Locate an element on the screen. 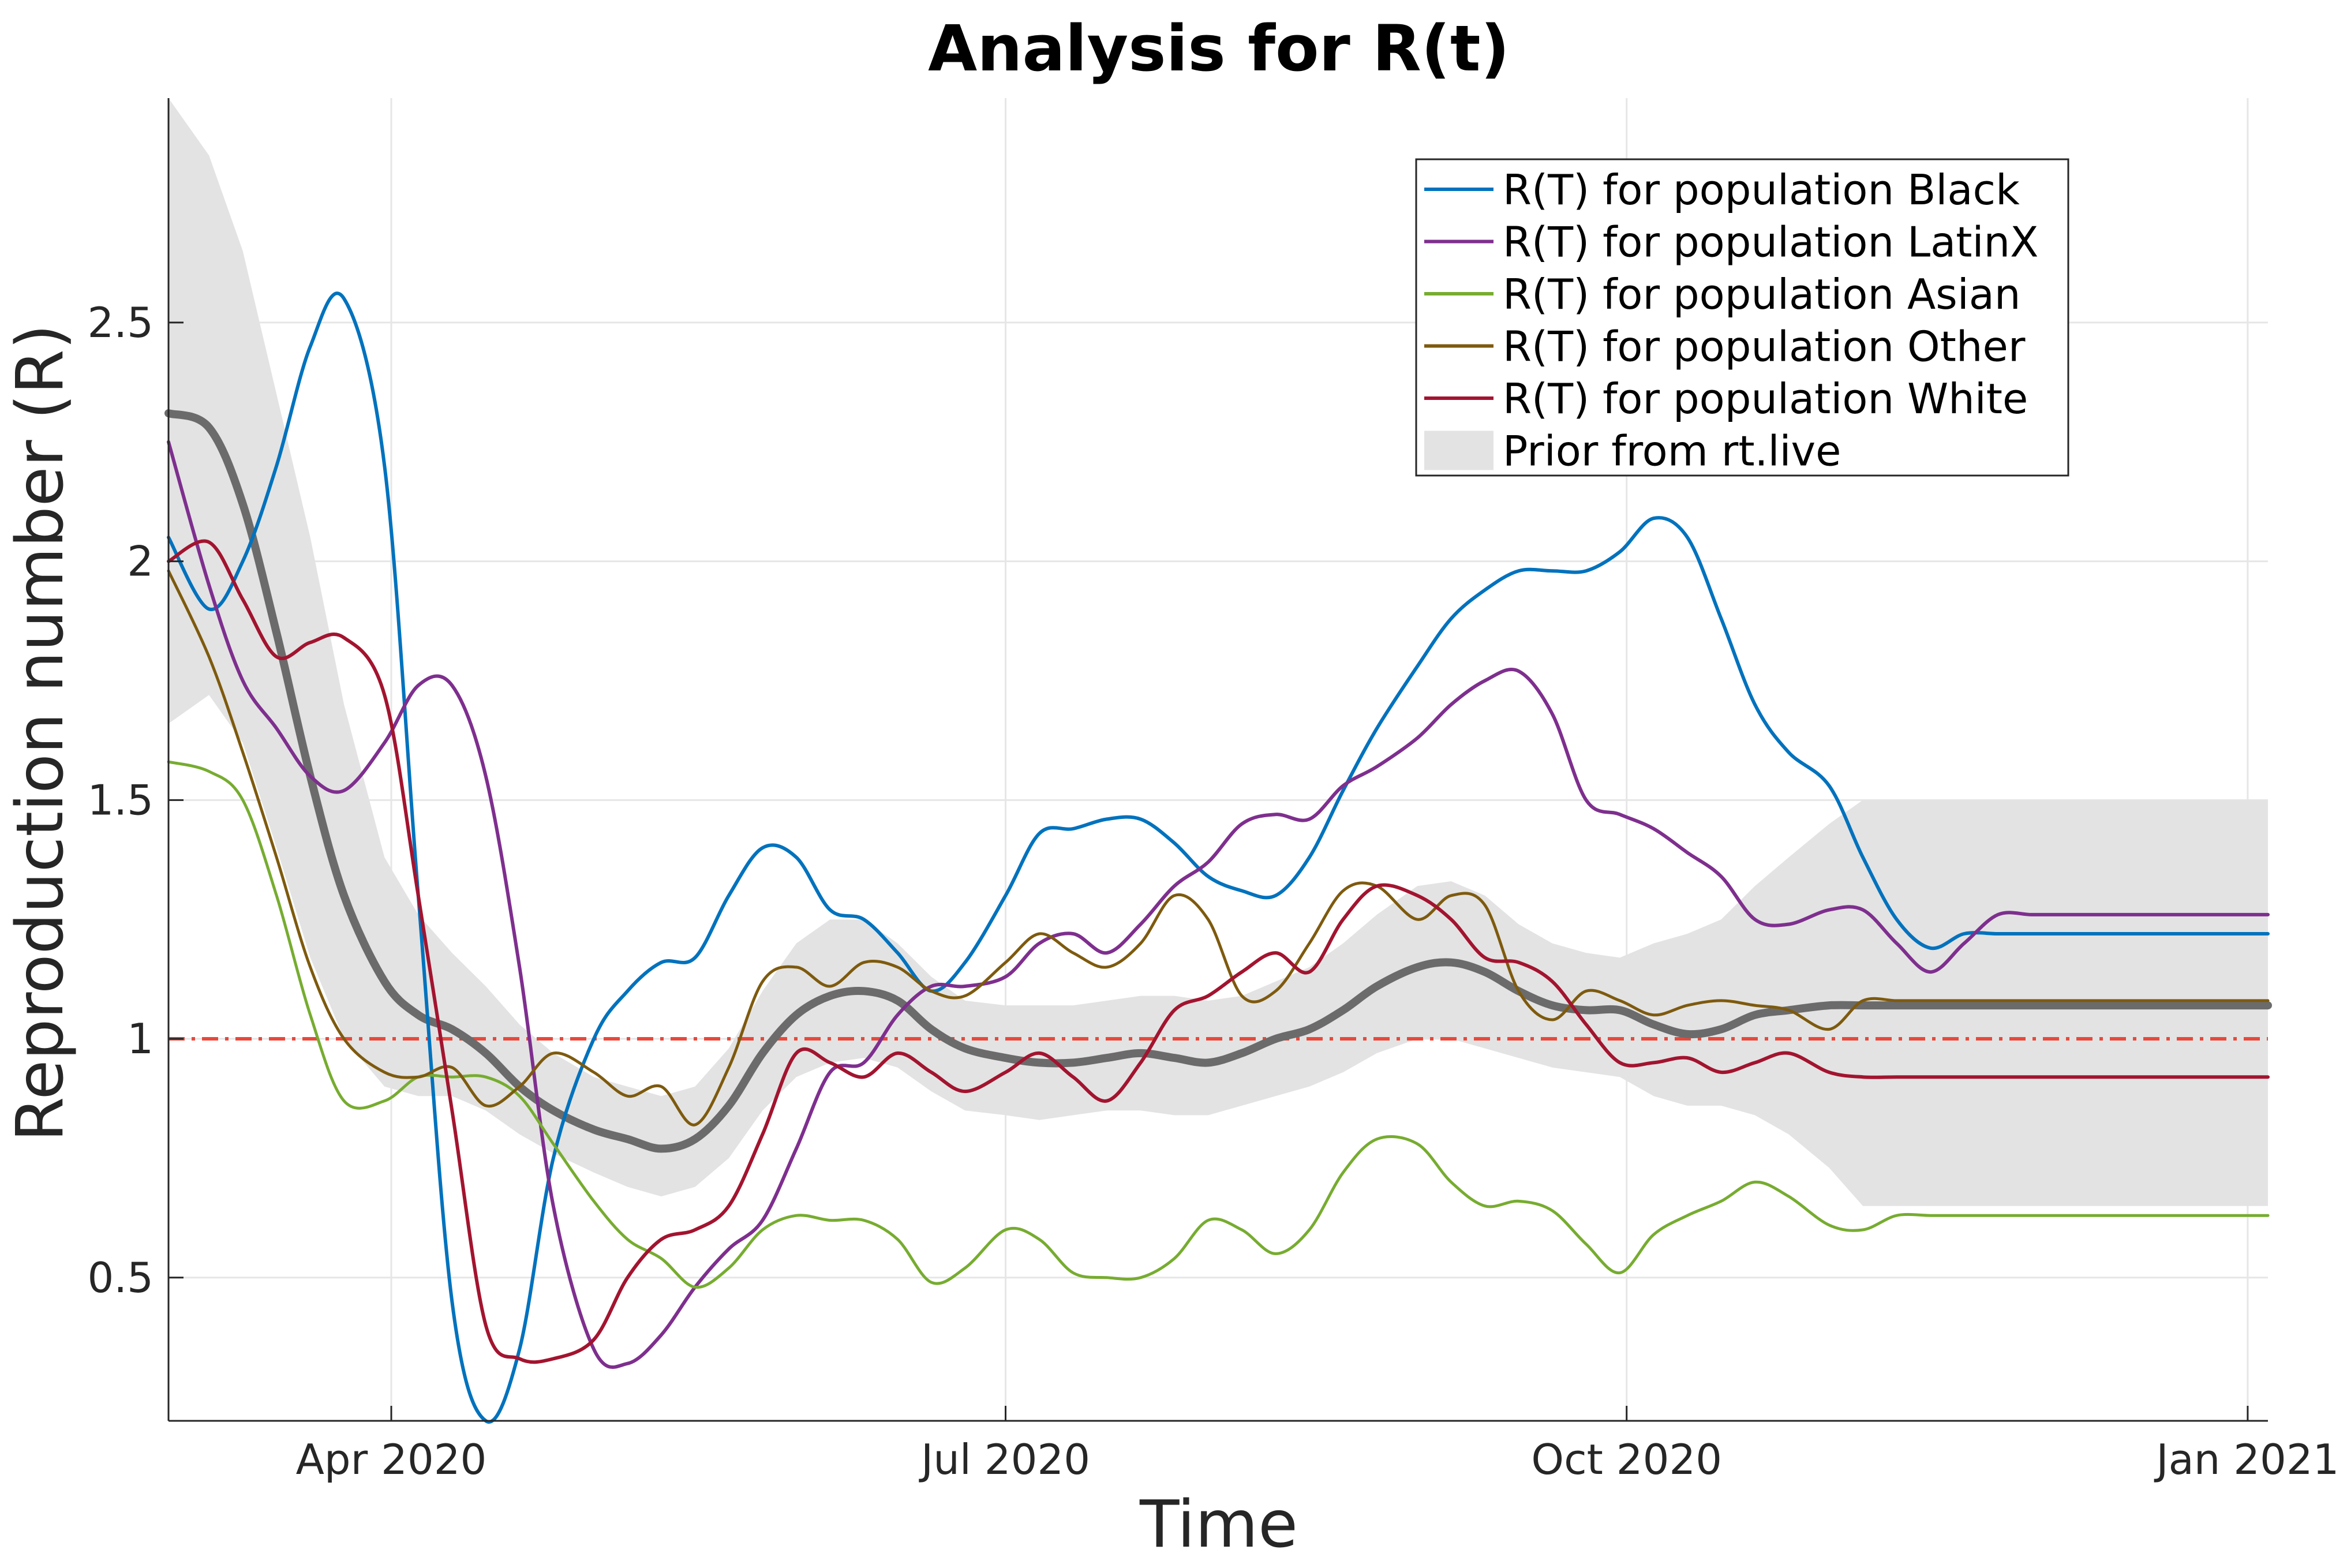  x-tick-label-0: Apr 2020 is located at coordinates (391, 1459).